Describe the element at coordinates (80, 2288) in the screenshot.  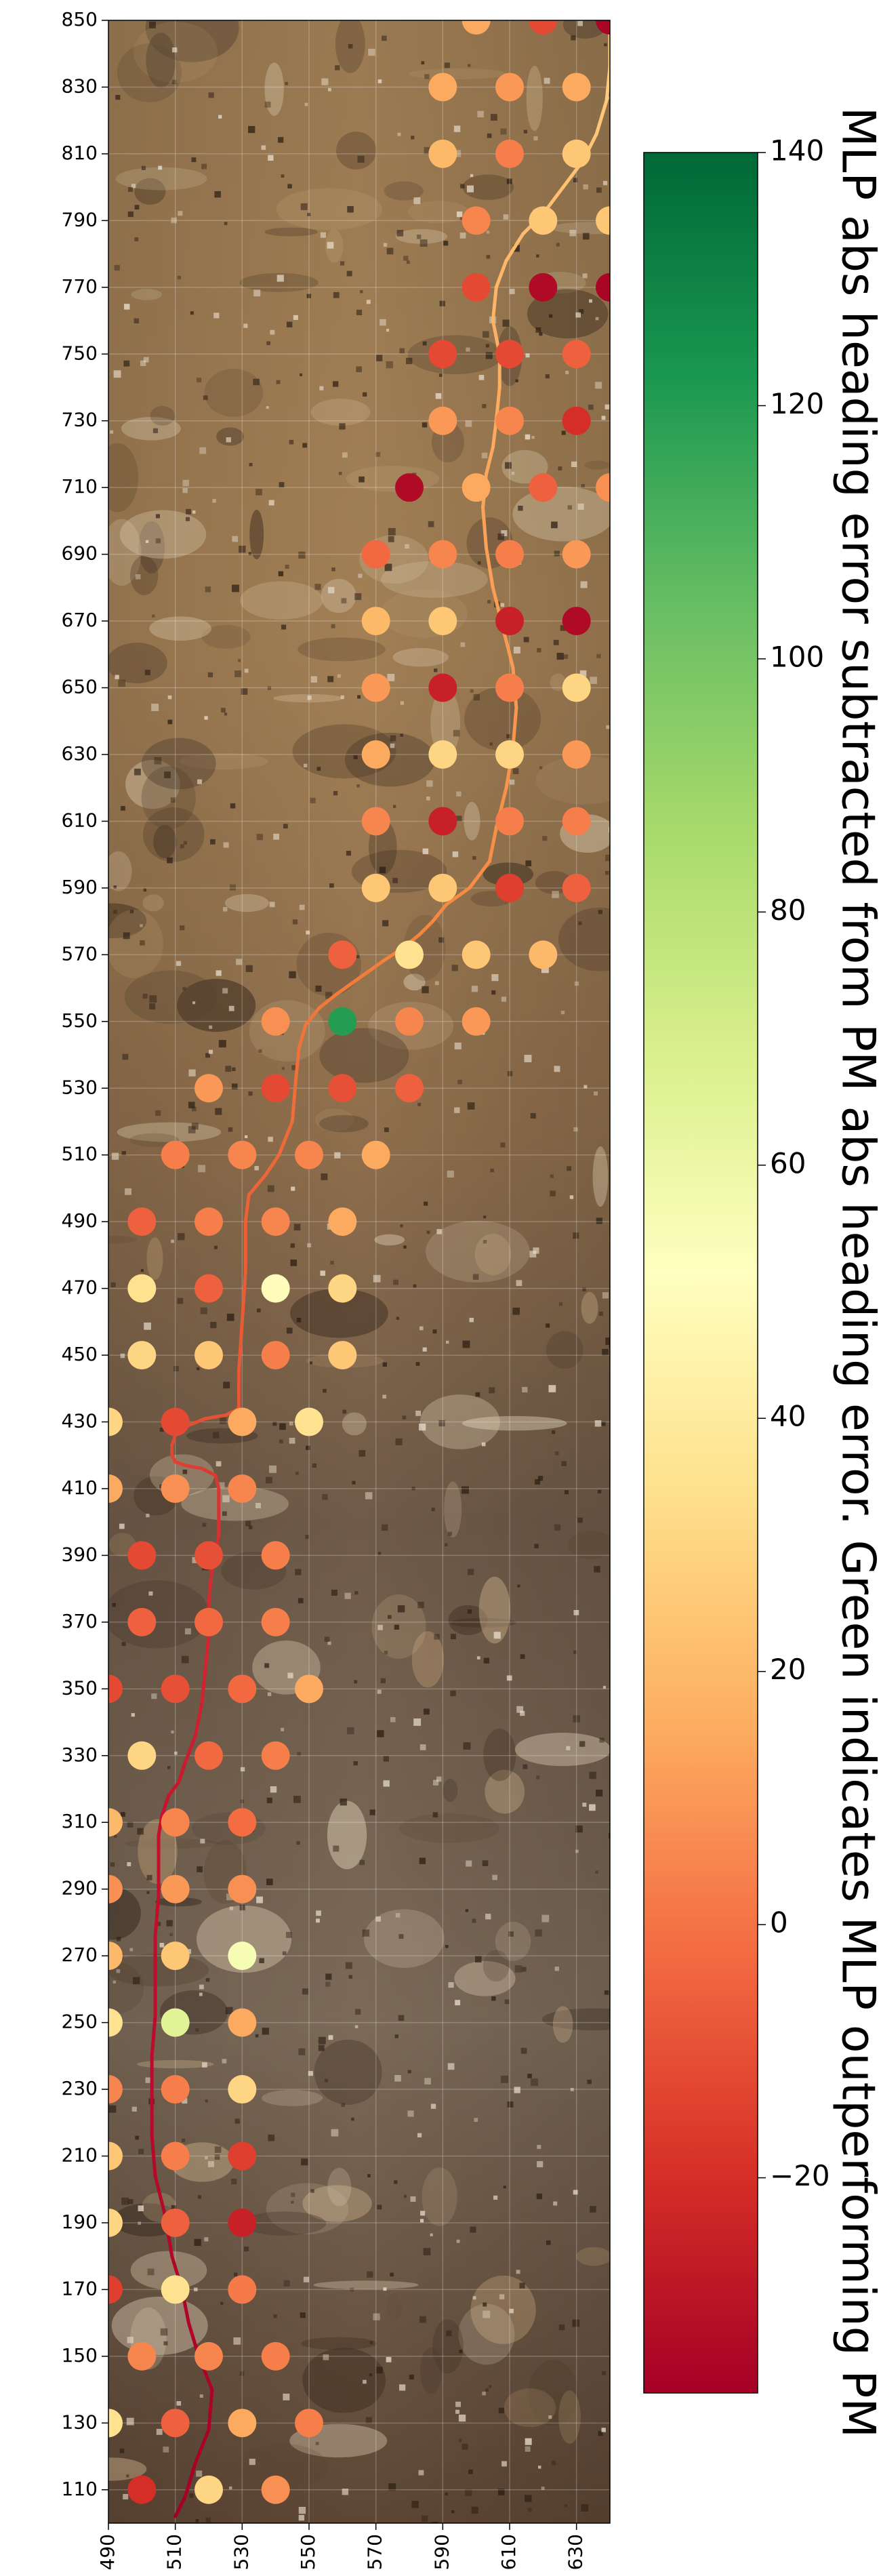
I see `y-tick-label: 170` at that location.